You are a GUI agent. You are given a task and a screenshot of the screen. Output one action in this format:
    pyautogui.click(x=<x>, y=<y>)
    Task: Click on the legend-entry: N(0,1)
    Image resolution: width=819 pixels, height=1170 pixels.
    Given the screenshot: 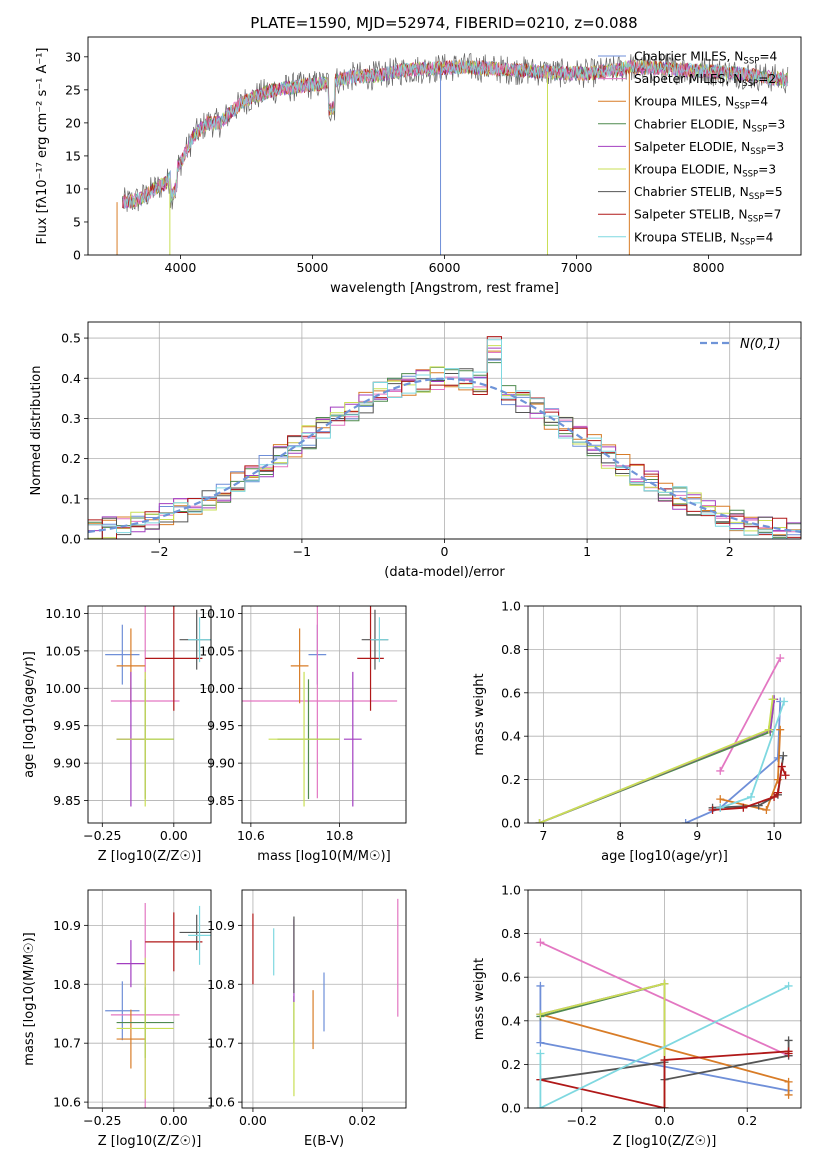 What is the action you would take?
    pyautogui.click(x=760, y=344)
    